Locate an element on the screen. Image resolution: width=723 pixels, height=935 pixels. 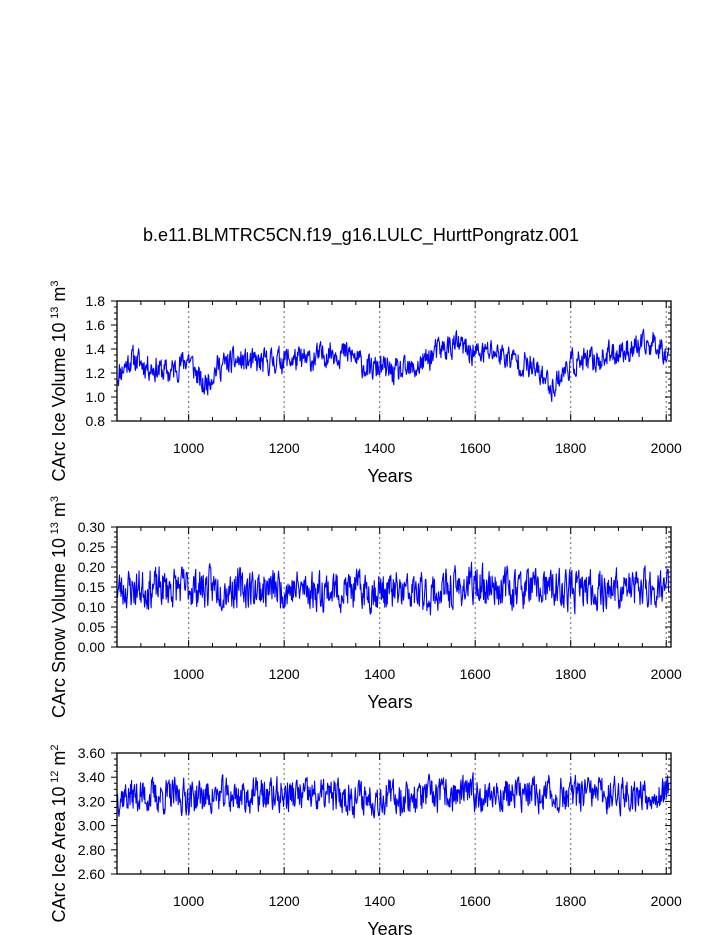
y-tick-label: 1.4 is located at coordinates (96, 349).